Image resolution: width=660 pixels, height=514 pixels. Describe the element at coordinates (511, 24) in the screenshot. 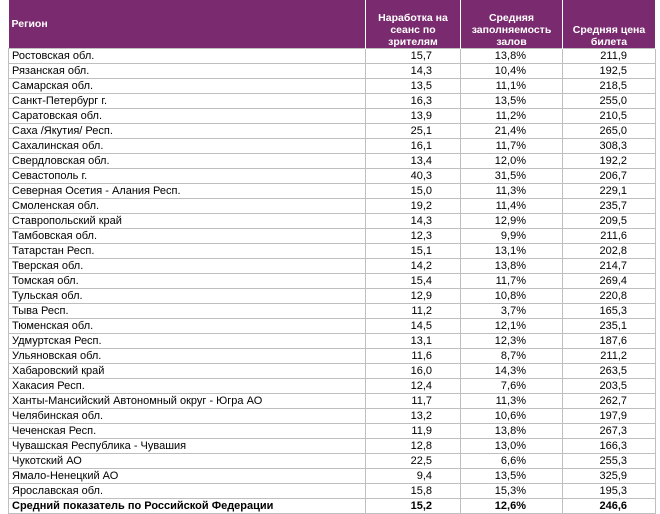

I see `header-cell: Средняя заполняемость залов` at that location.